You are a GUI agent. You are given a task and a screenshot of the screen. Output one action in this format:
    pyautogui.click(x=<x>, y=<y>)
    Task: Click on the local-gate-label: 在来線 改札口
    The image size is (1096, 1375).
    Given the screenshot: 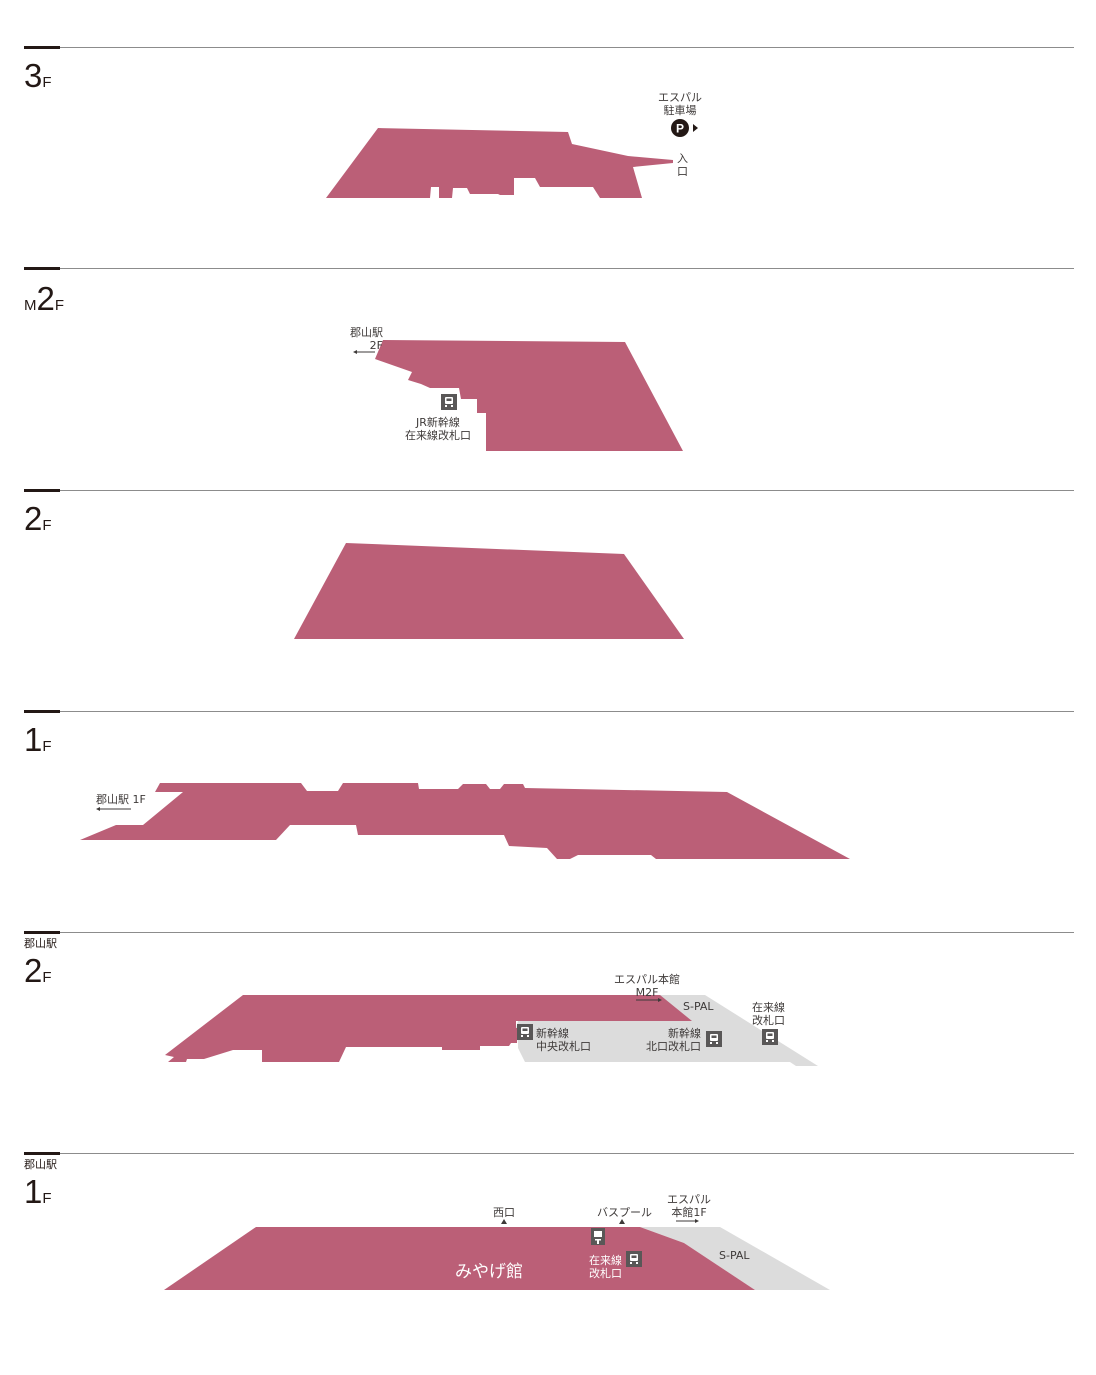 What is the action you would take?
    pyautogui.click(x=768, y=1014)
    